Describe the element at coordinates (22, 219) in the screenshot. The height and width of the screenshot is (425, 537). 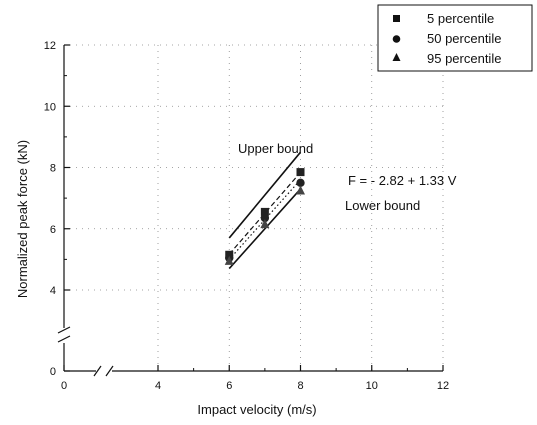
I see `y-axis-label: Normalized peak force (kN)` at that location.